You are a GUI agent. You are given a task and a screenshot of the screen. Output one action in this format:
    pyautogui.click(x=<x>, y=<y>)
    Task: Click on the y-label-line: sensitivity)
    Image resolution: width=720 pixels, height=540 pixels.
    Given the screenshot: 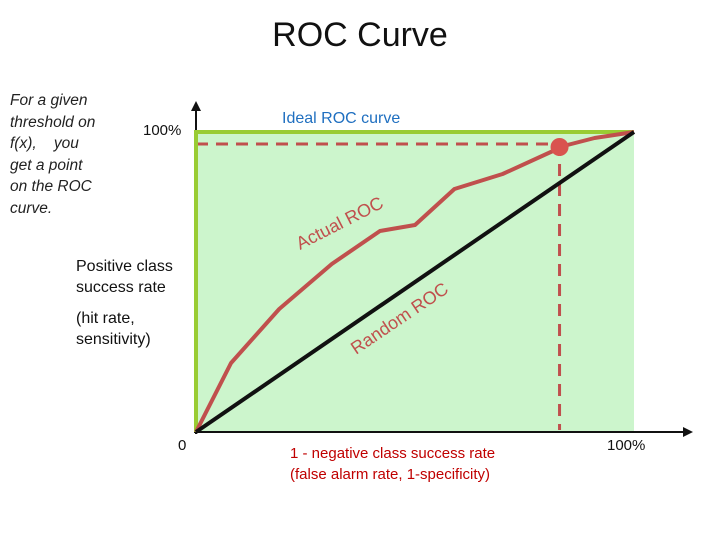 What is the action you would take?
    pyautogui.click(x=113, y=339)
    